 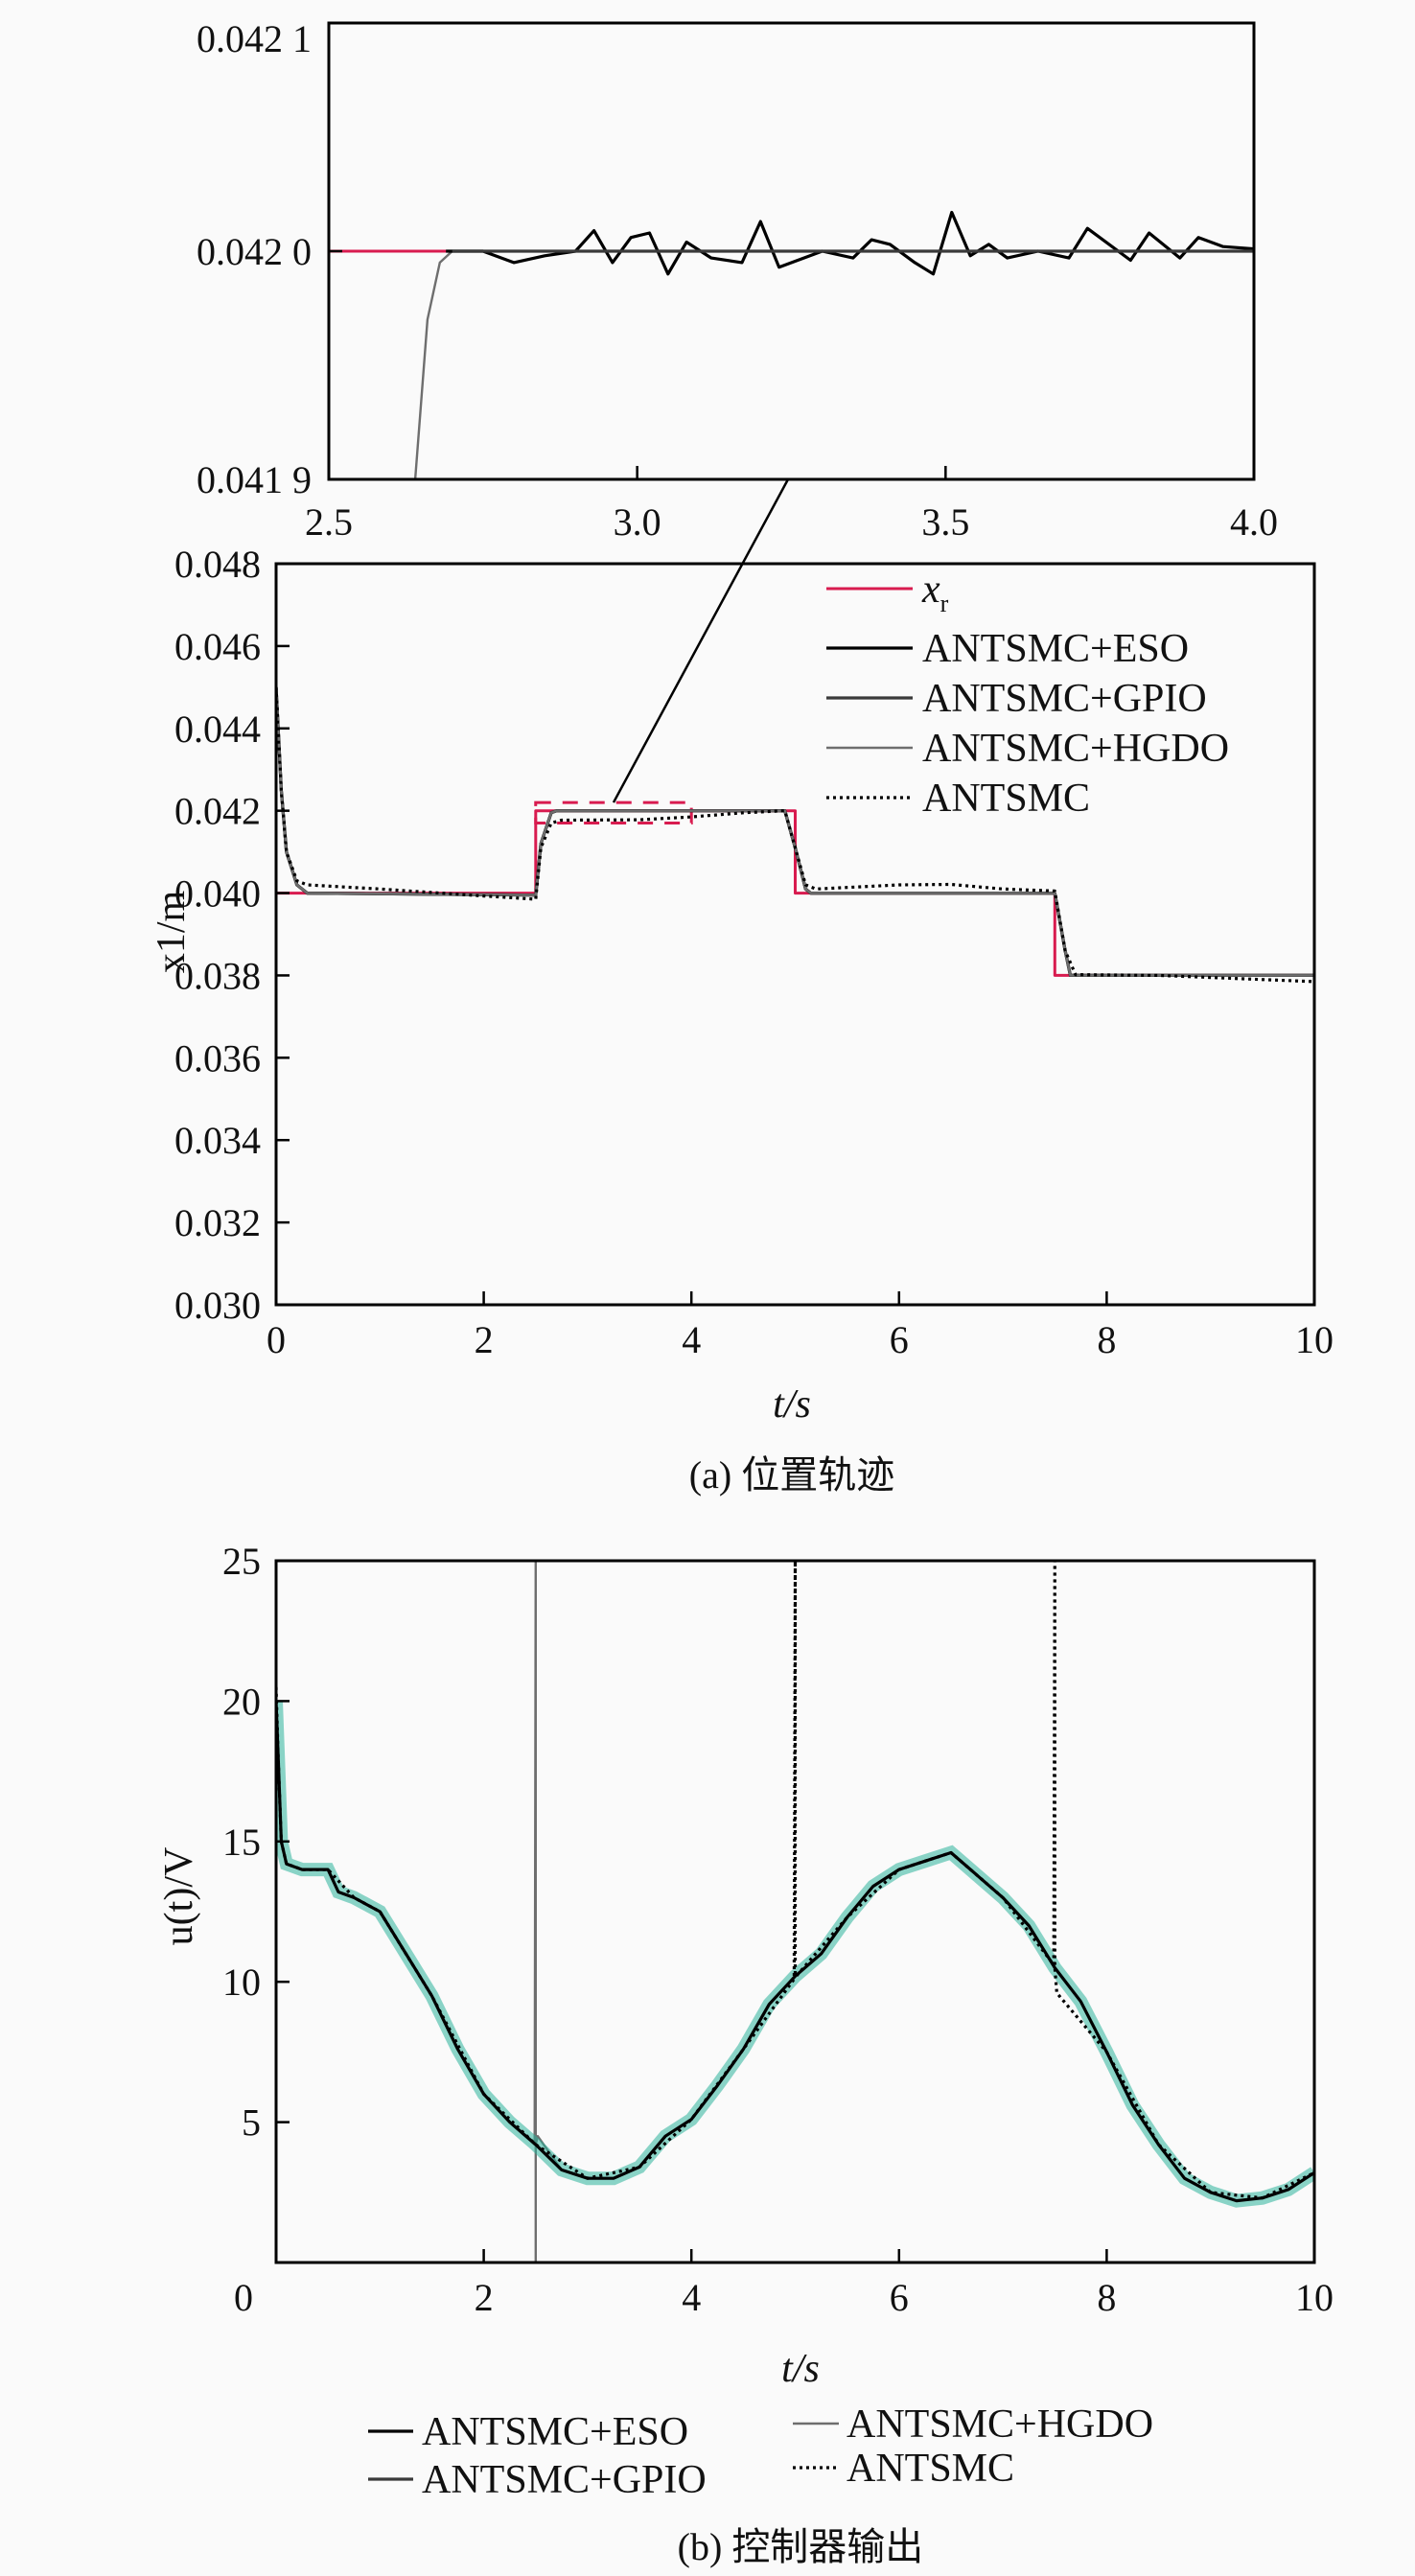 I want to click on y-tick-label: 0.036, so click(x=217, y=1057).